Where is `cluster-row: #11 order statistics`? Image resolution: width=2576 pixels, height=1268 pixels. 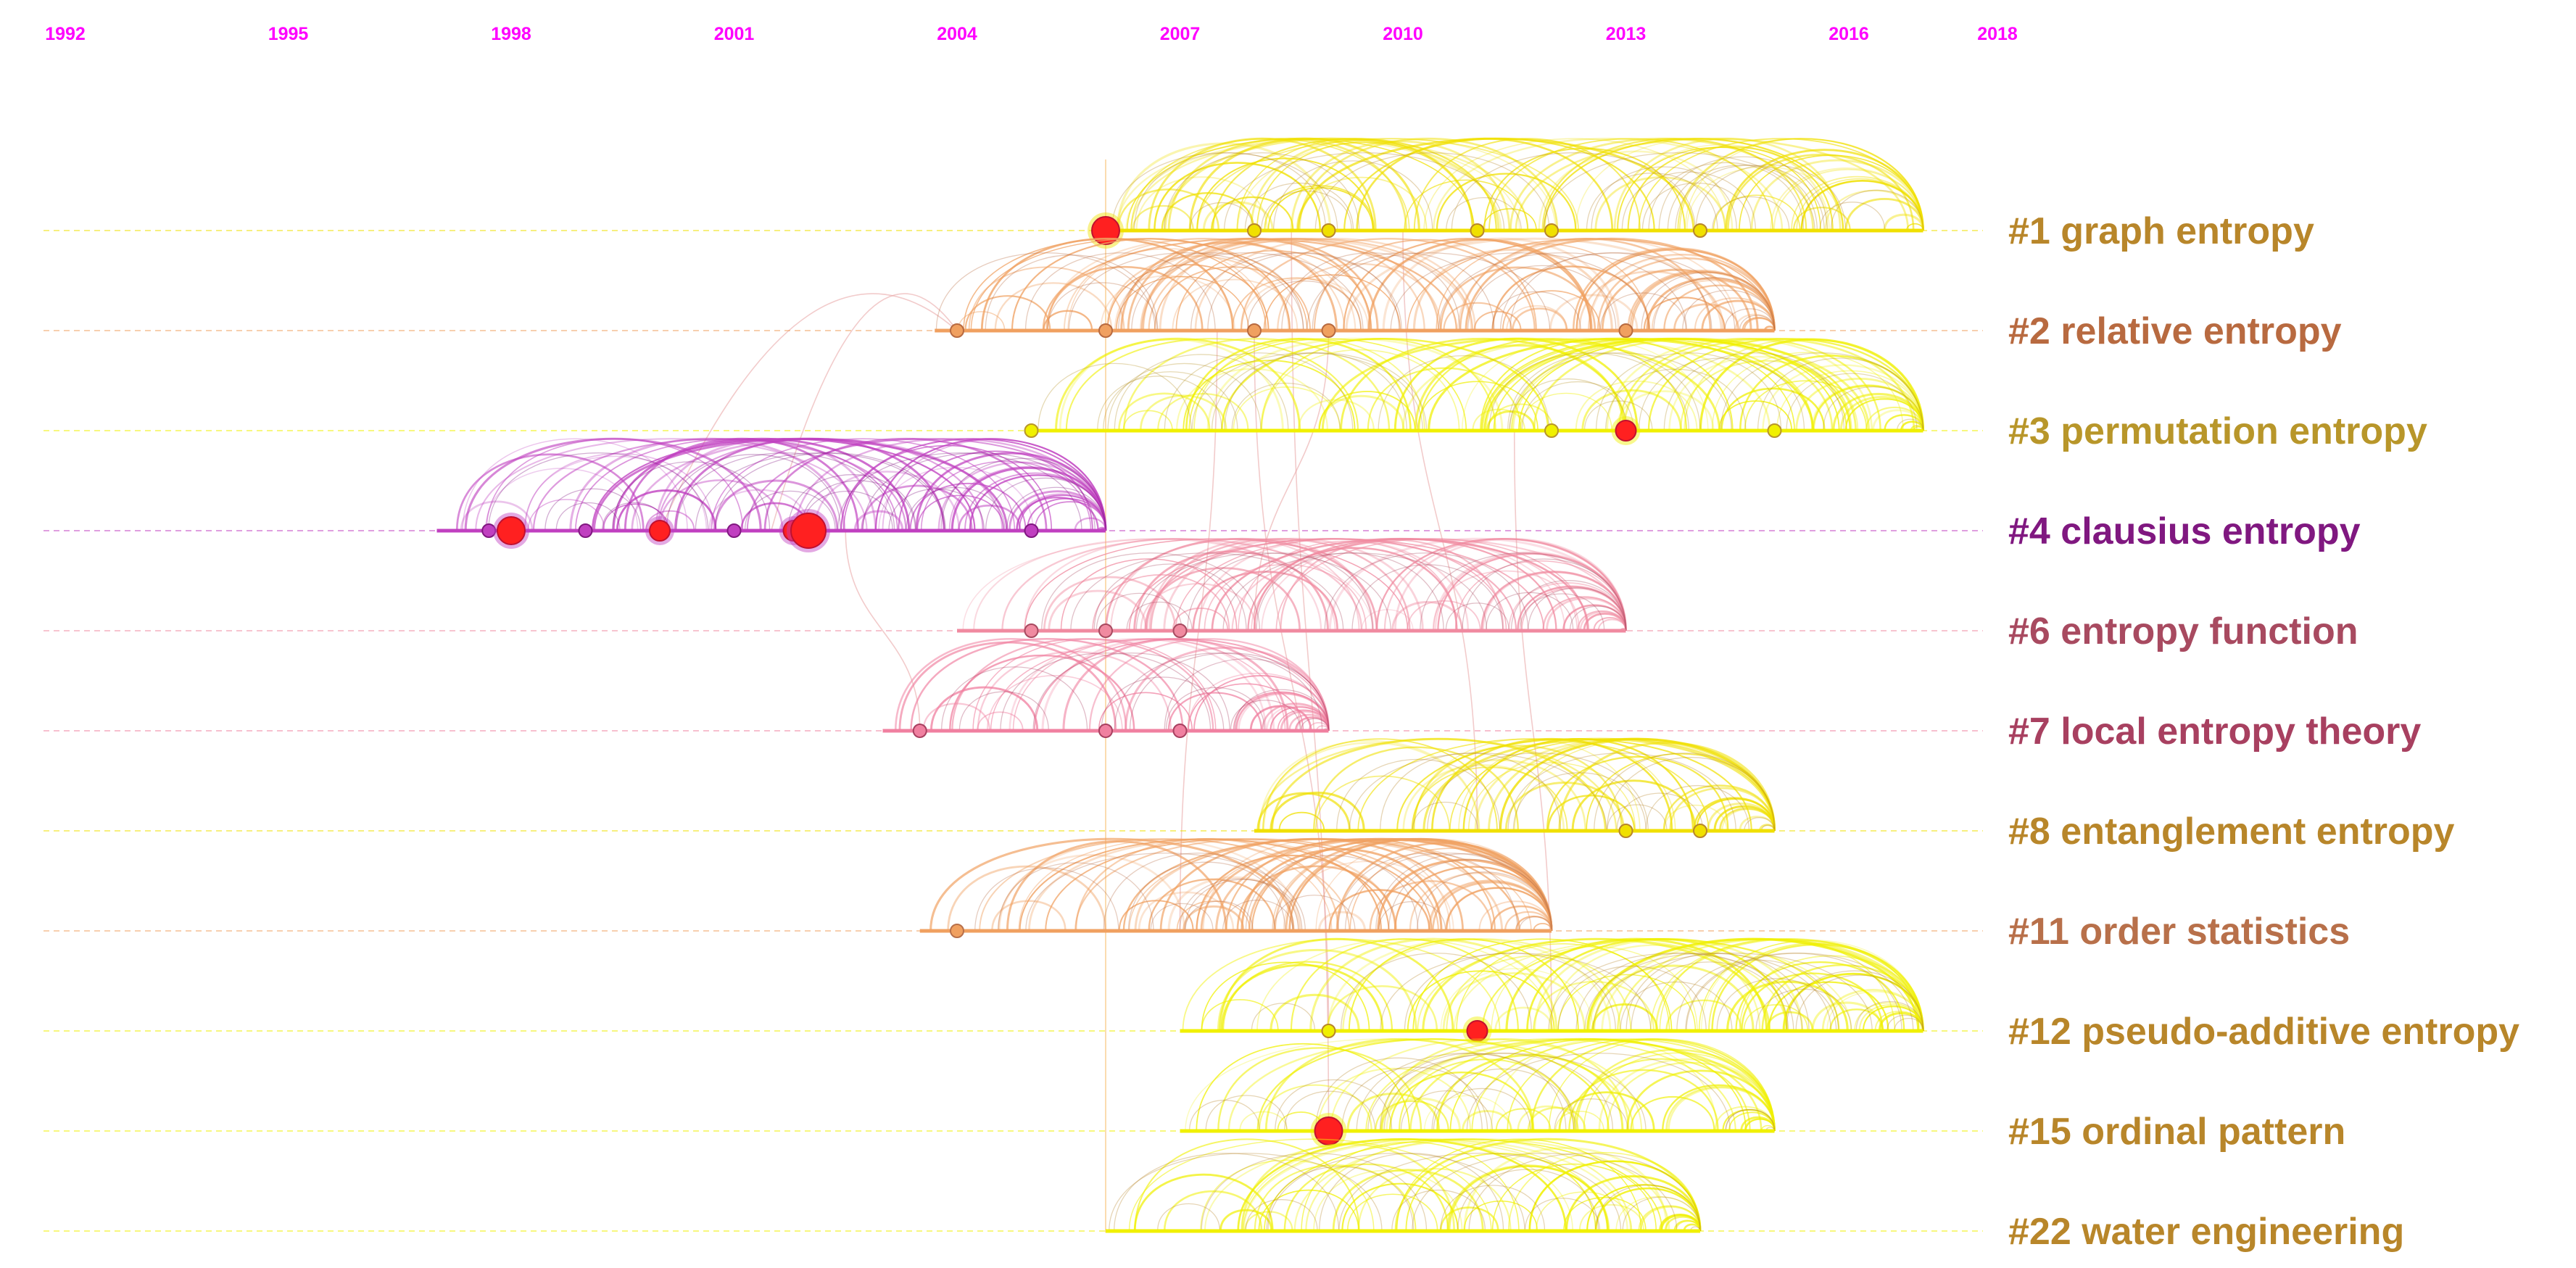
cluster-row: #11 order statistics is located at coordinates (1197, 895).